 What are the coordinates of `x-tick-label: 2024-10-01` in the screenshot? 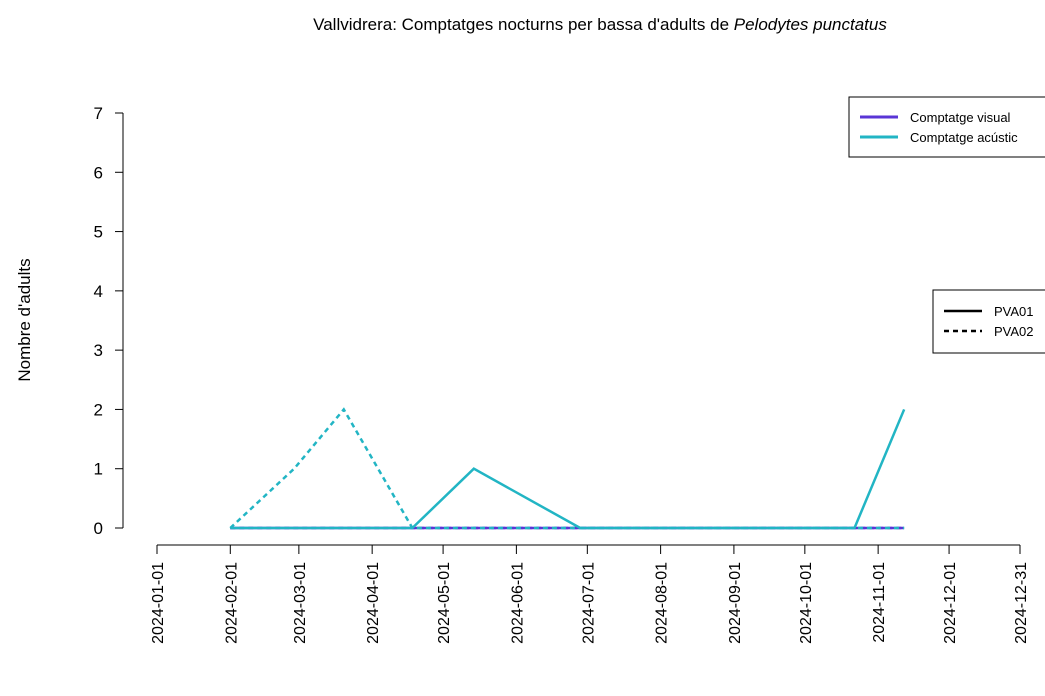 It's located at (806, 603).